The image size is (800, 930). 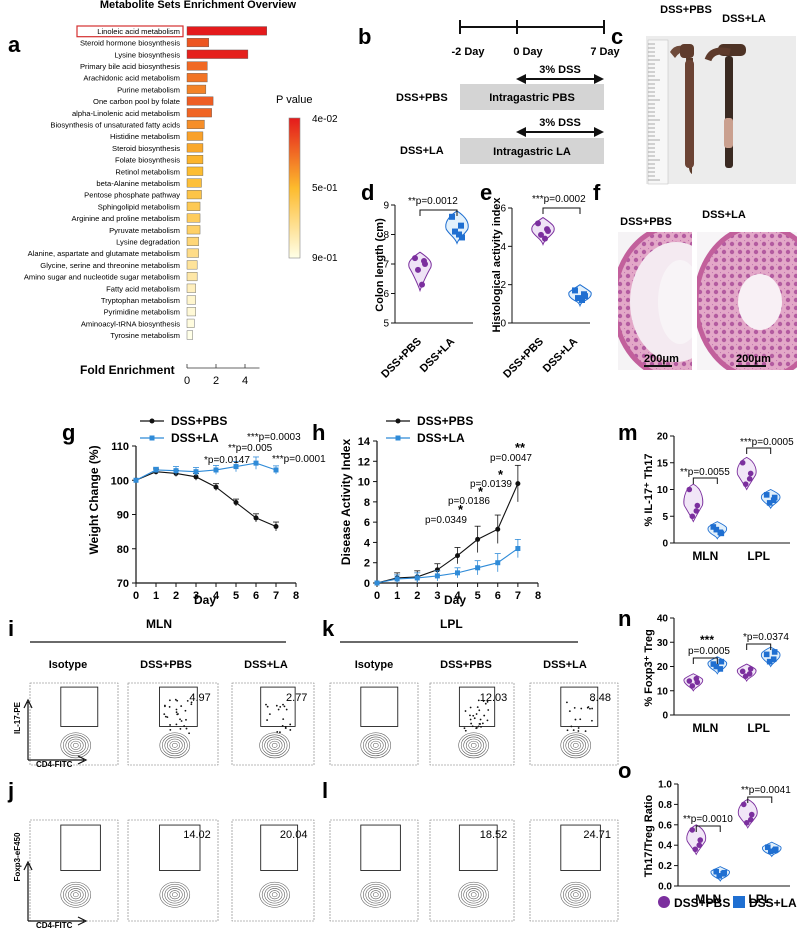 What do you see at coordinates (123, 584) in the screenshot?
I see `y-tick-label: 70` at bounding box center [123, 584].